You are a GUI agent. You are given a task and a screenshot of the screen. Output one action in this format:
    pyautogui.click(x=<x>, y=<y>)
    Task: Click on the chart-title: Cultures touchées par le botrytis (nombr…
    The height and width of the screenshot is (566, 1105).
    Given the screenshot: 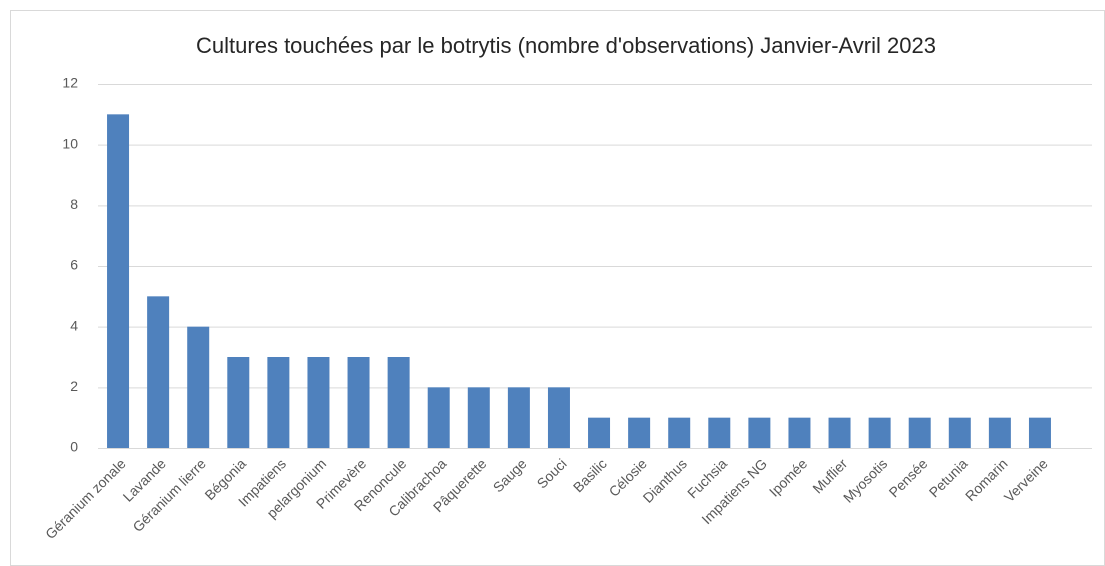 What is the action you would take?
    pyautogui.click(x=566, y=45)
    